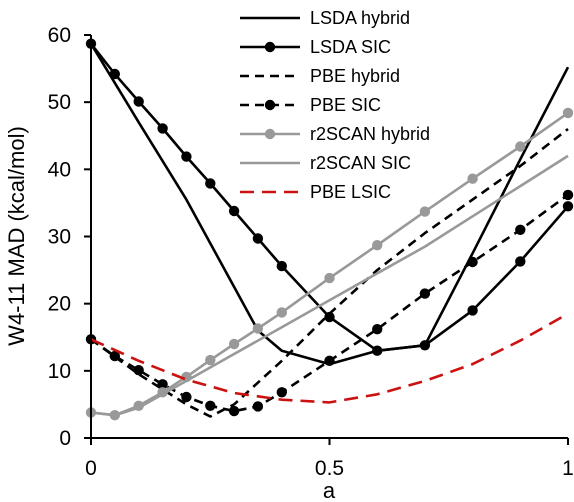 The width and height of the screenshot is (574, 502). Describe the element at coordinates (329, 490) in the screenshot. I see `x-axis-label: a` at that location.